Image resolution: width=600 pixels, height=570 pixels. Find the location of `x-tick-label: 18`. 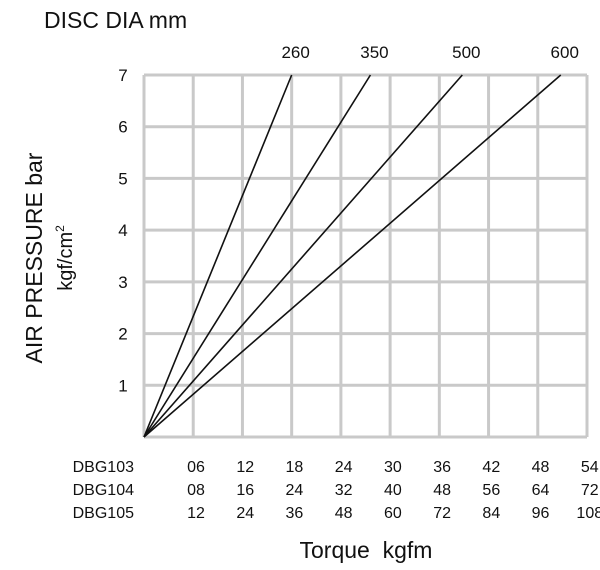

x-tick-label: 18 is located at coordinates (295, 467).